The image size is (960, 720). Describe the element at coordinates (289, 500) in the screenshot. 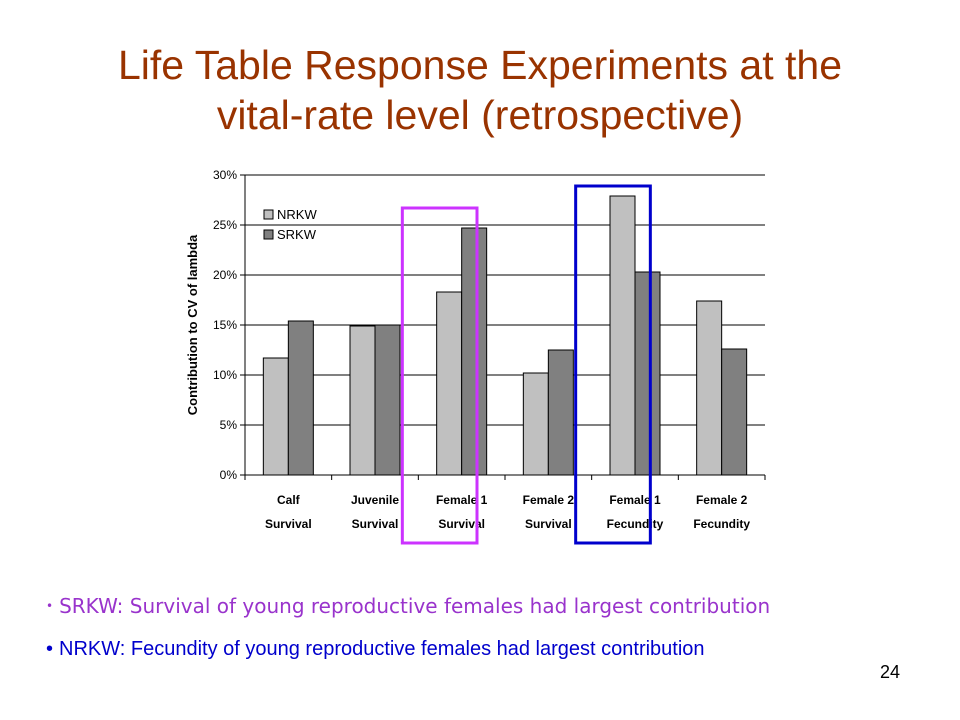

I see `x-tick-label: Calf` at that location.